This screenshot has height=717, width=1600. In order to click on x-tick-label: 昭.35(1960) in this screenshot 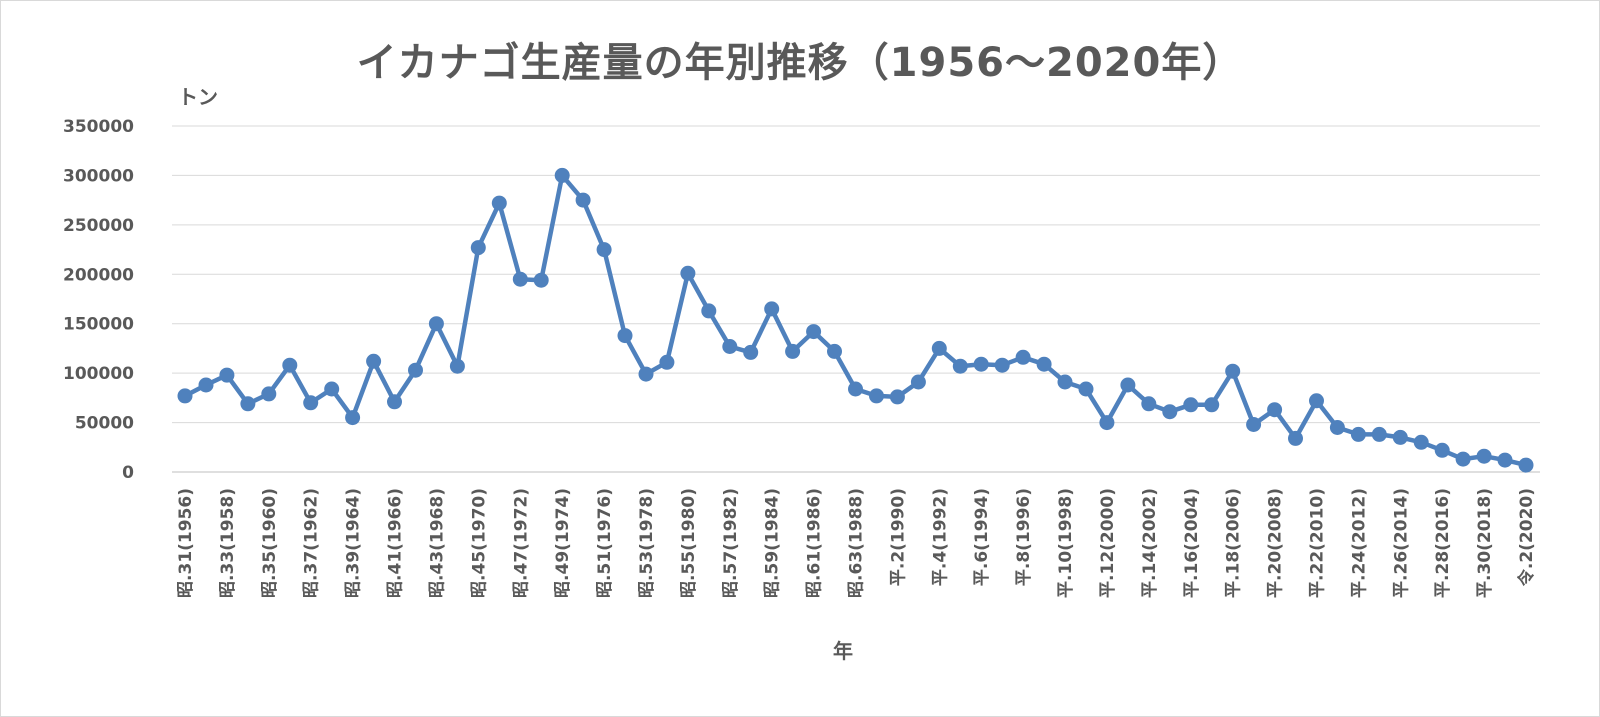, I will do `click(270, 543)`.